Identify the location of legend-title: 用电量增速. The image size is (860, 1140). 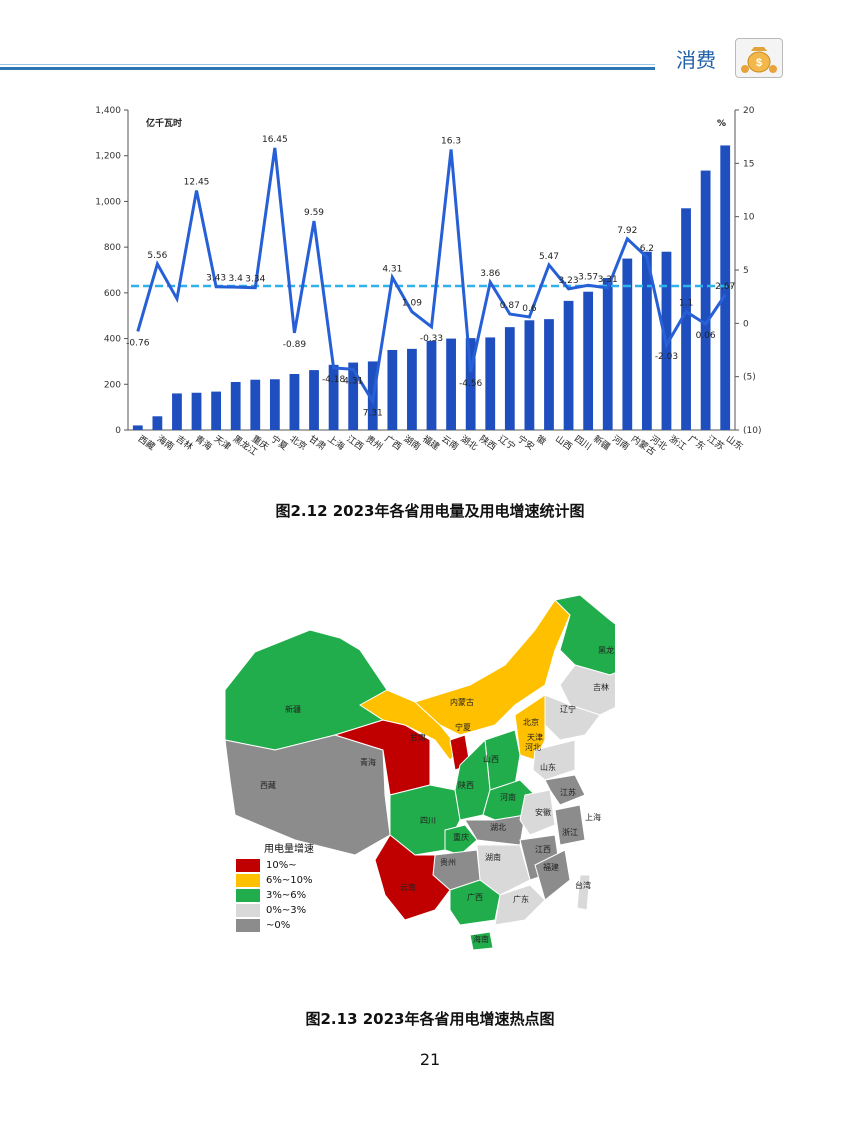
(289, 849).